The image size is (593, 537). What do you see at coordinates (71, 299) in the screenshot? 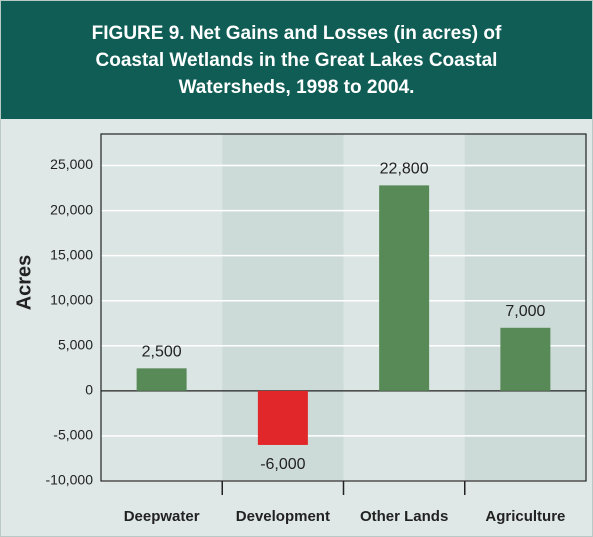
I see `y-tick-label: 10,000` at bounding box center [71, 299].